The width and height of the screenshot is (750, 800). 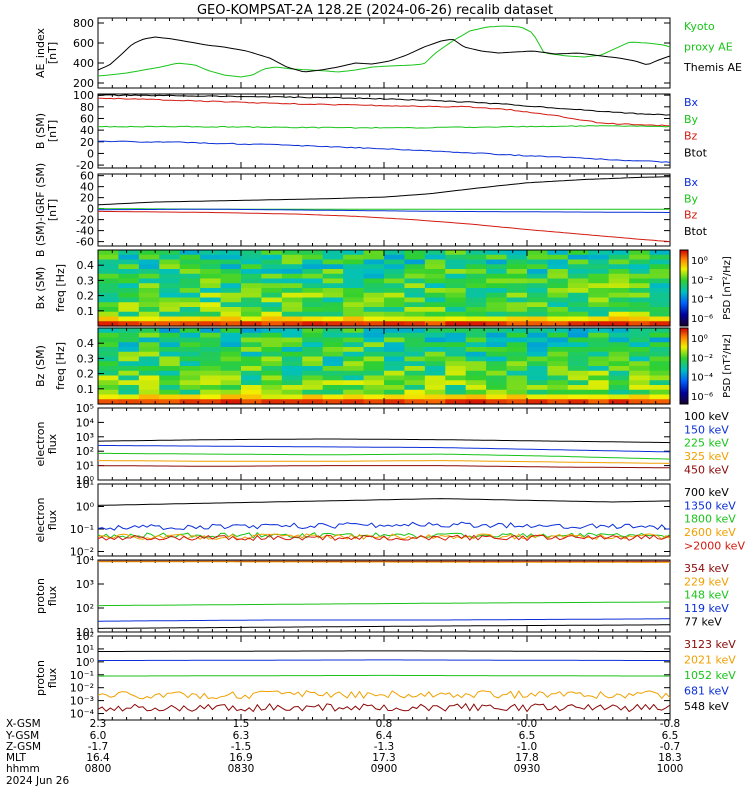 I want to click on y-axis-label: freq [Hz], so click(x=60, y=288).